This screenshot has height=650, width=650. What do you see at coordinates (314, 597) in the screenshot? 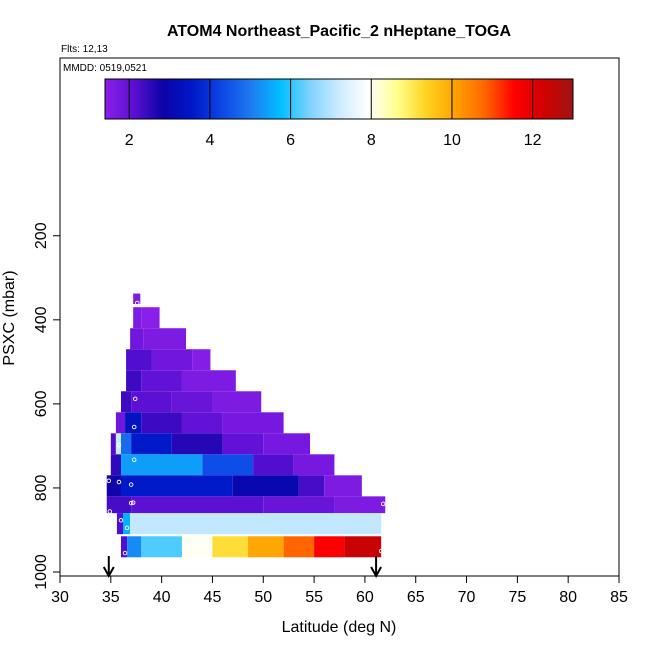
I see `x-tick-label: 55` at bounding box center [314, 597].